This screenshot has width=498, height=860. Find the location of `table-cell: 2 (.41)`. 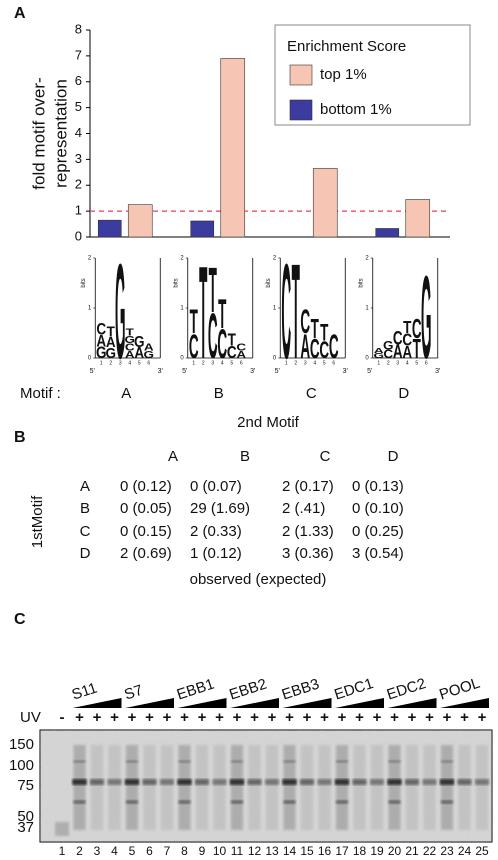

table-cell: 2 (.41) is located at coordinates (303, 508).